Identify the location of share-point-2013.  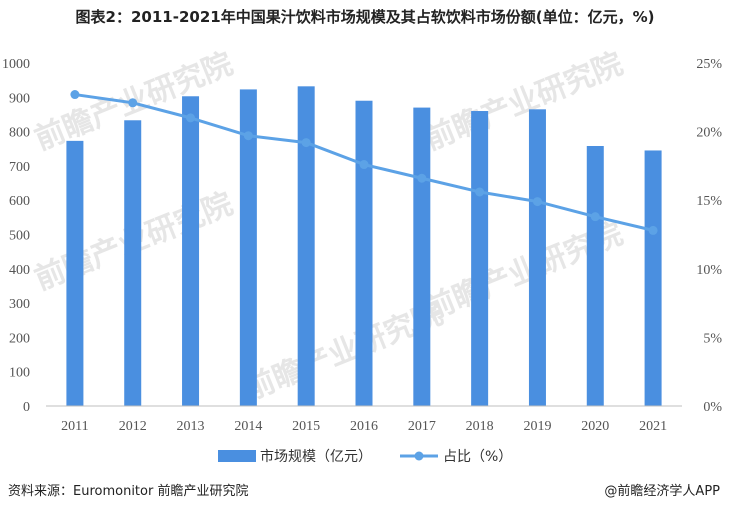
(191, 118).